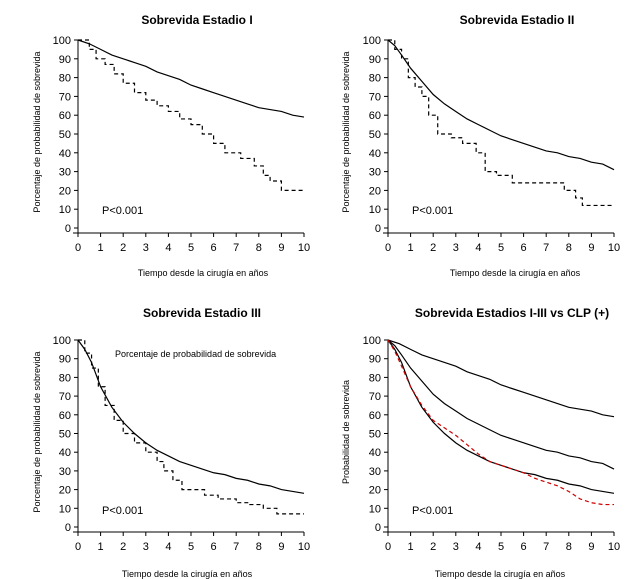  Describe the element at coordinates (512, 313) in the screenshot. I see `panel-title: Sobrevida Estadios I-III vs CLP (+)` at that location.